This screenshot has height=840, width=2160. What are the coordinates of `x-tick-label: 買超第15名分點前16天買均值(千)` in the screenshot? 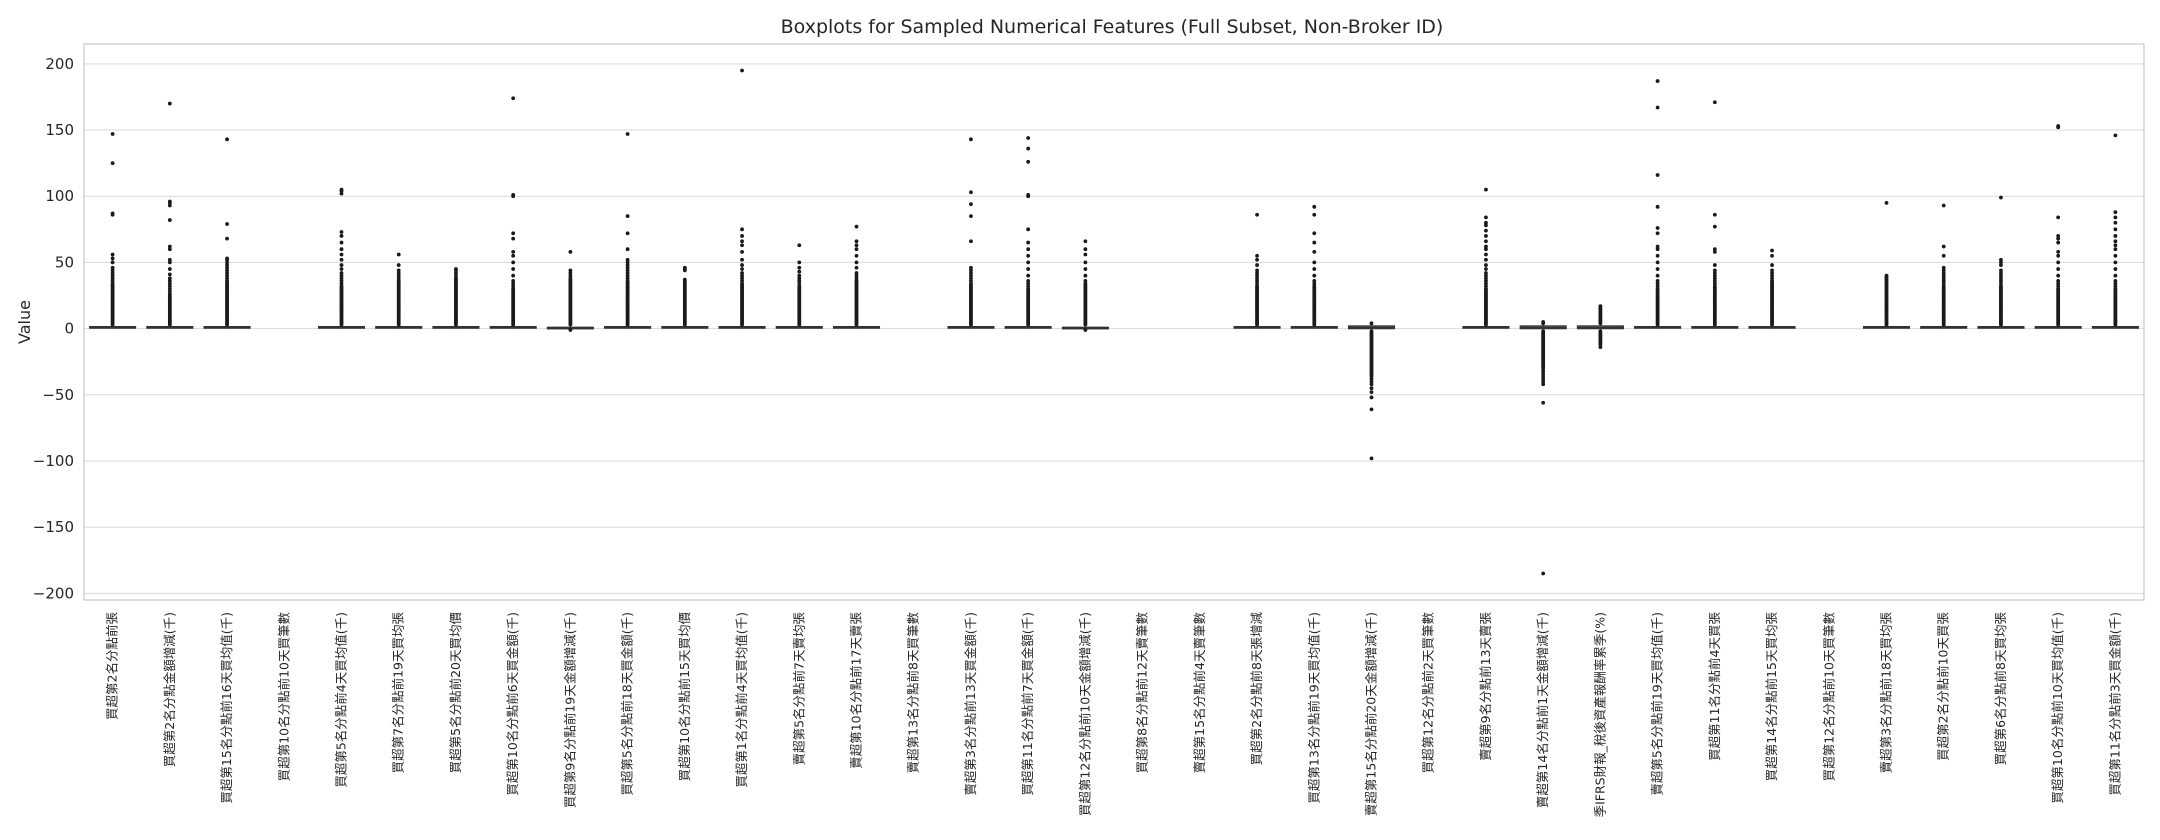 It's located at (226, 708).